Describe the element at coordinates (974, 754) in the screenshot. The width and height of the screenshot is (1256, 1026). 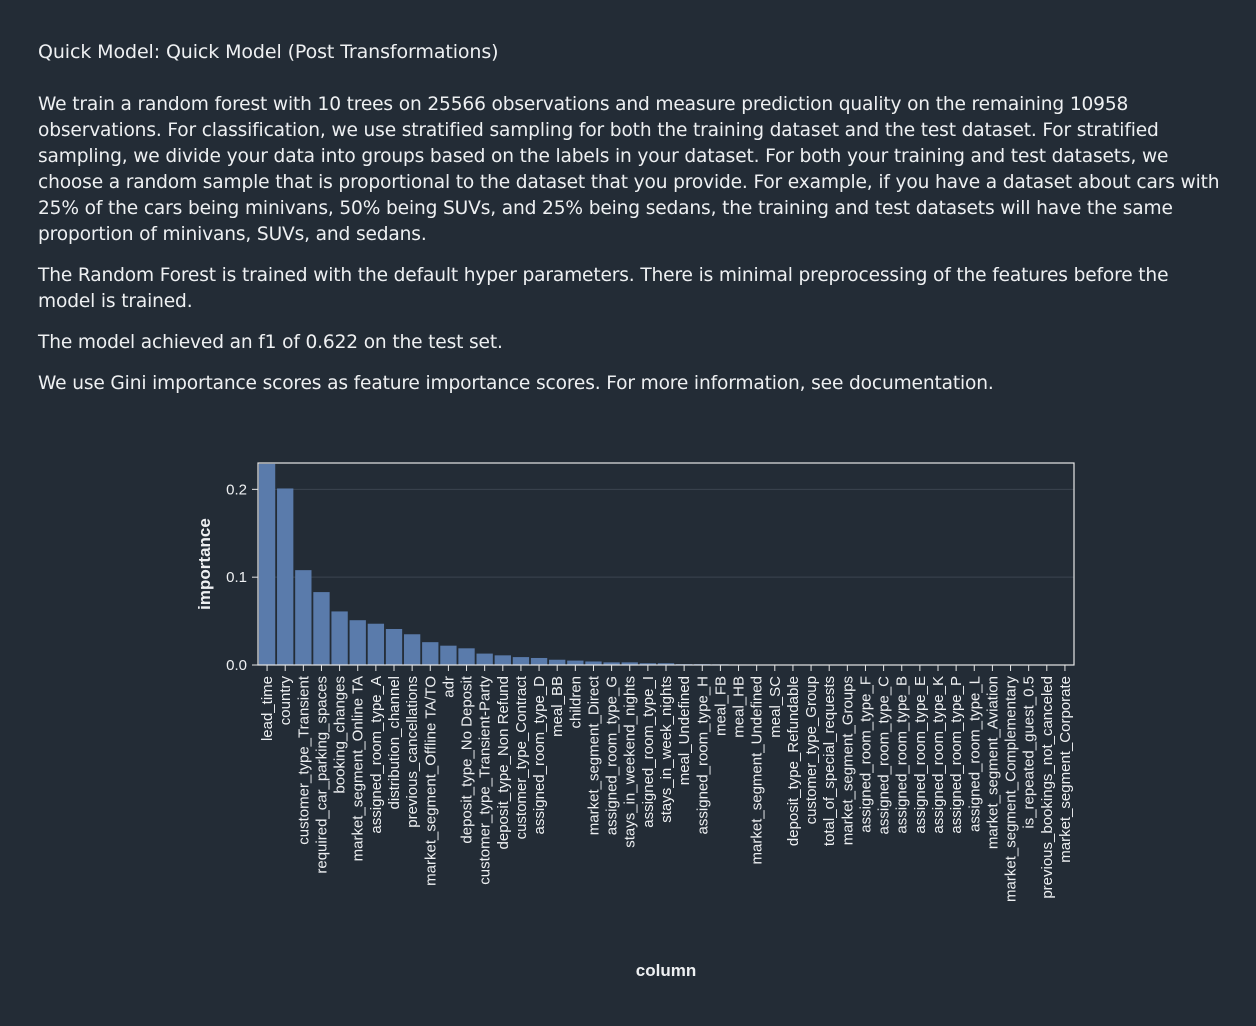
I see `x-tick-label: assigned_room_type_L` at that location.